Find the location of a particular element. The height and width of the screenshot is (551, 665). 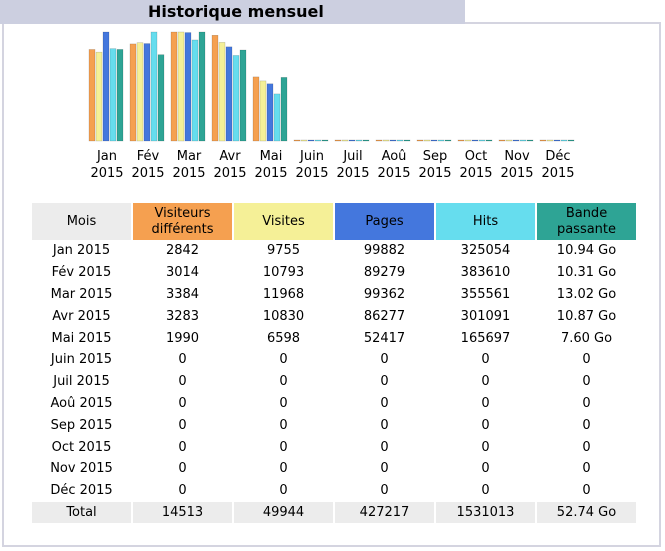

cell-bande: 10.87 Go is located at coordinates (586, 316).